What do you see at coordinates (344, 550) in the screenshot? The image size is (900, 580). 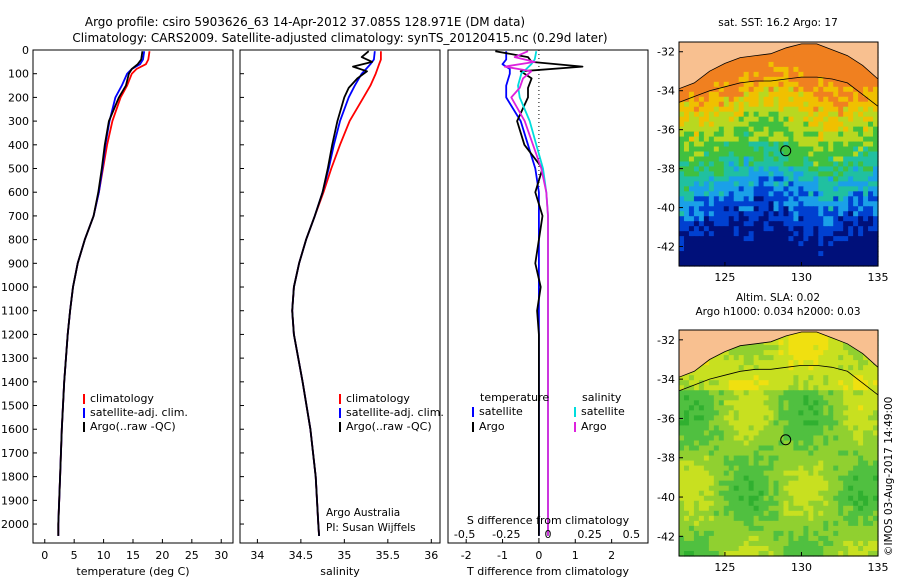 I see `salinity-x-ticks: 34 34.5 35 35.5 36` at bounding box center [344, 550].